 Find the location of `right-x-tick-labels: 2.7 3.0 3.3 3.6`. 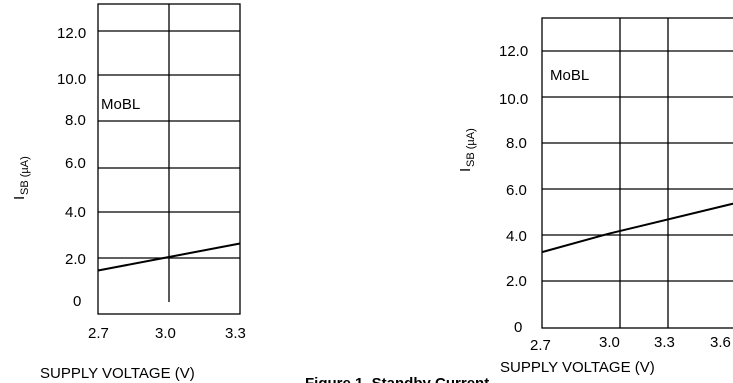

right-x-tick-labels: 2.7 3.0 3.3 3.6 is located at coordinates (630, 344).